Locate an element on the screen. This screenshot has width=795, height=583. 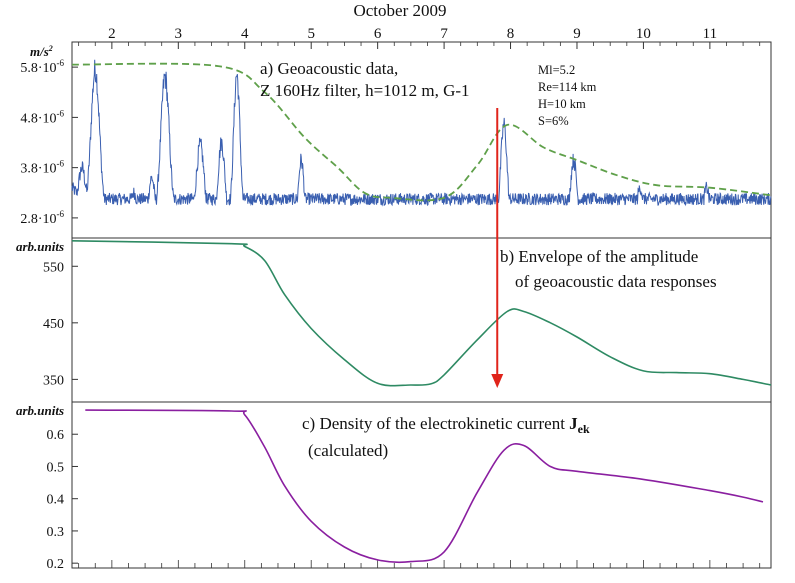
y-tick-label: 550 is located at coordinates (53, 267).